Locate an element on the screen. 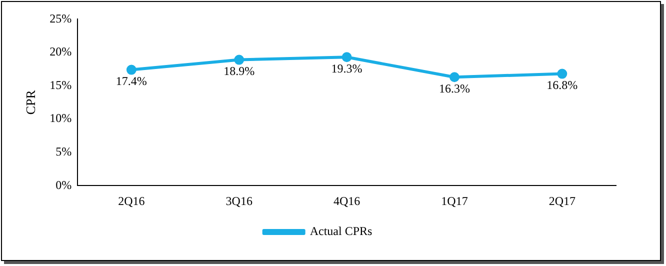 This screenshot has width=666, height=266. data-label: 17.4% is located at coordinates (131, 81).